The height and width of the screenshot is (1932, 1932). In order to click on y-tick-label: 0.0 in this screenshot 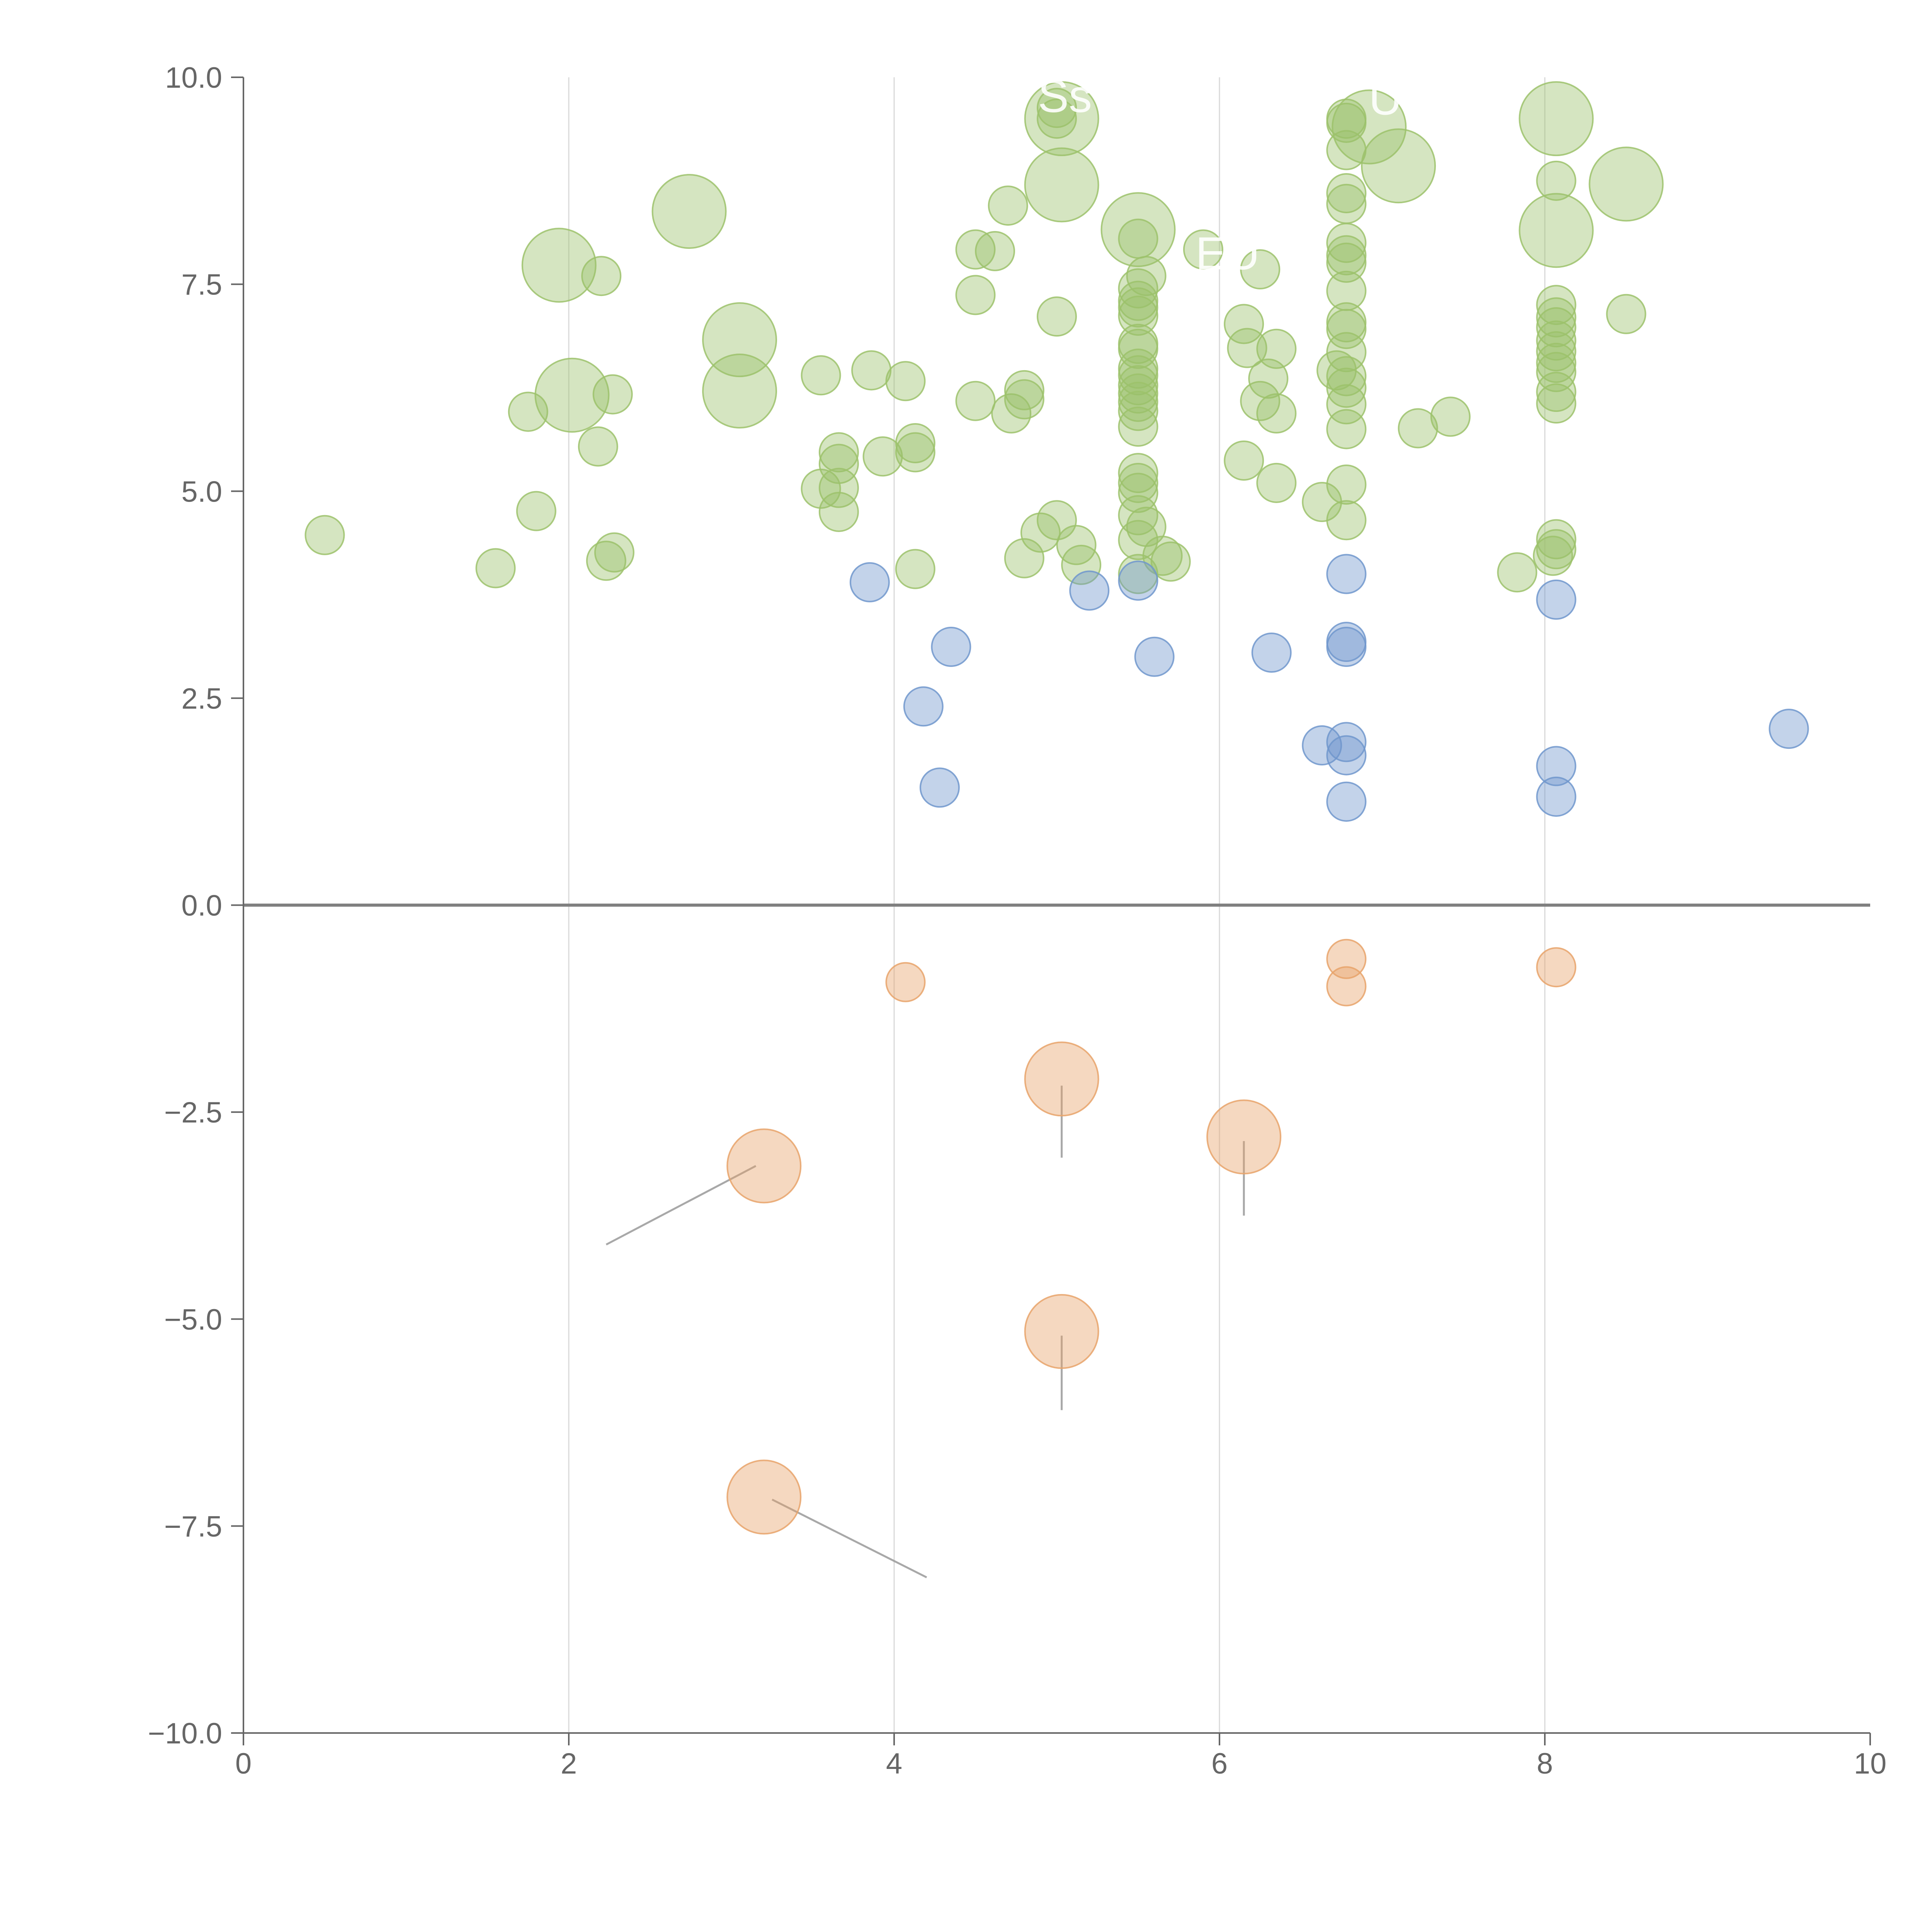, I will do `click(202, 906)`.